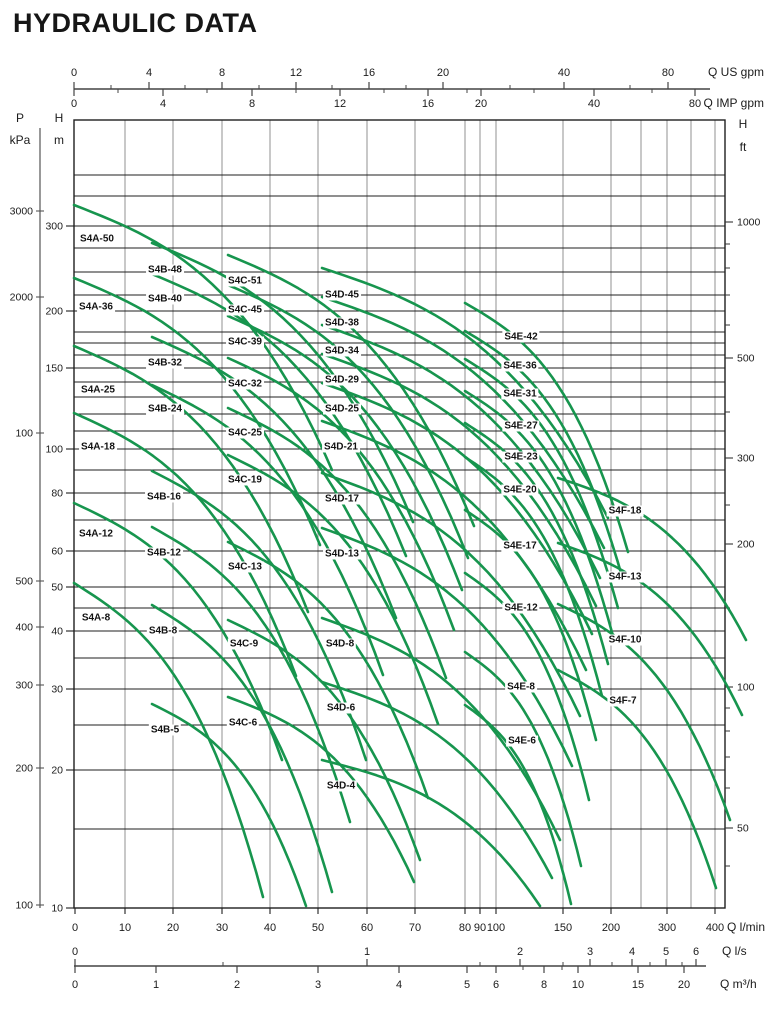 This screenshot has width=767, height=1014. What do you see at coordinates (743, 542) in the screenshot?
I see `h-ft-axis: 1000 500 300 200 100 50` at bounding box center [743, 542].